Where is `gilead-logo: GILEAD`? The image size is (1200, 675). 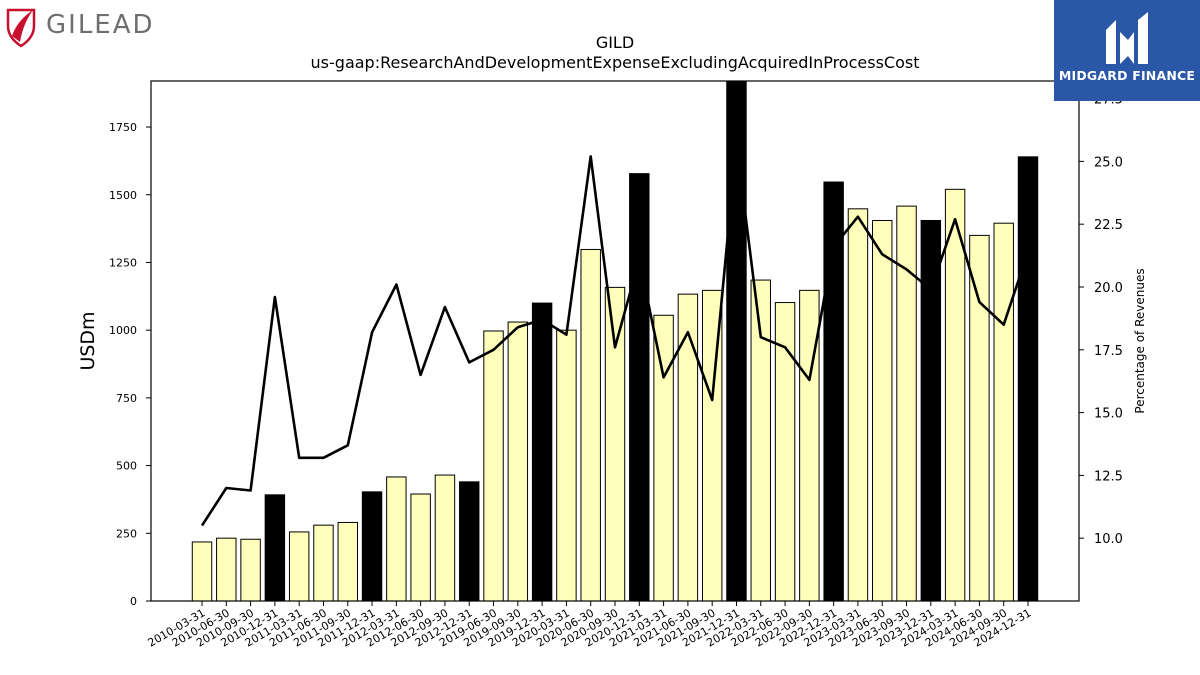 gilead-logo: GILEAD is located at coordinates (86, 27).